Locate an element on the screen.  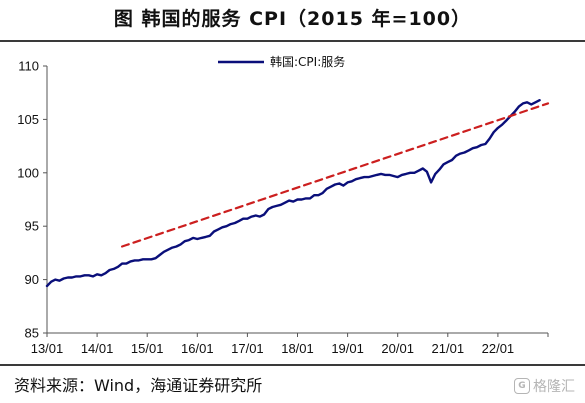
watermark: G 格隆汇 is located at coordinates (544, 386).